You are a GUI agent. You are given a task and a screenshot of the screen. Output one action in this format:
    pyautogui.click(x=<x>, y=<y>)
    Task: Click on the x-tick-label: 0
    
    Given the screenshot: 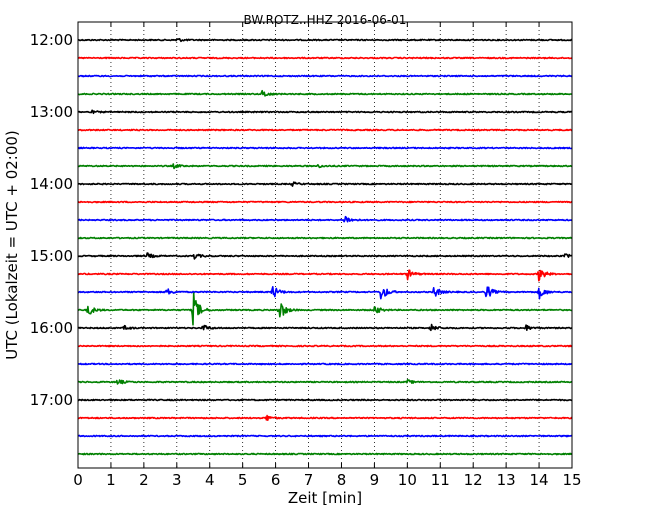 What is the action you would take?
    pyautogui.click(x=78, y=480)
    